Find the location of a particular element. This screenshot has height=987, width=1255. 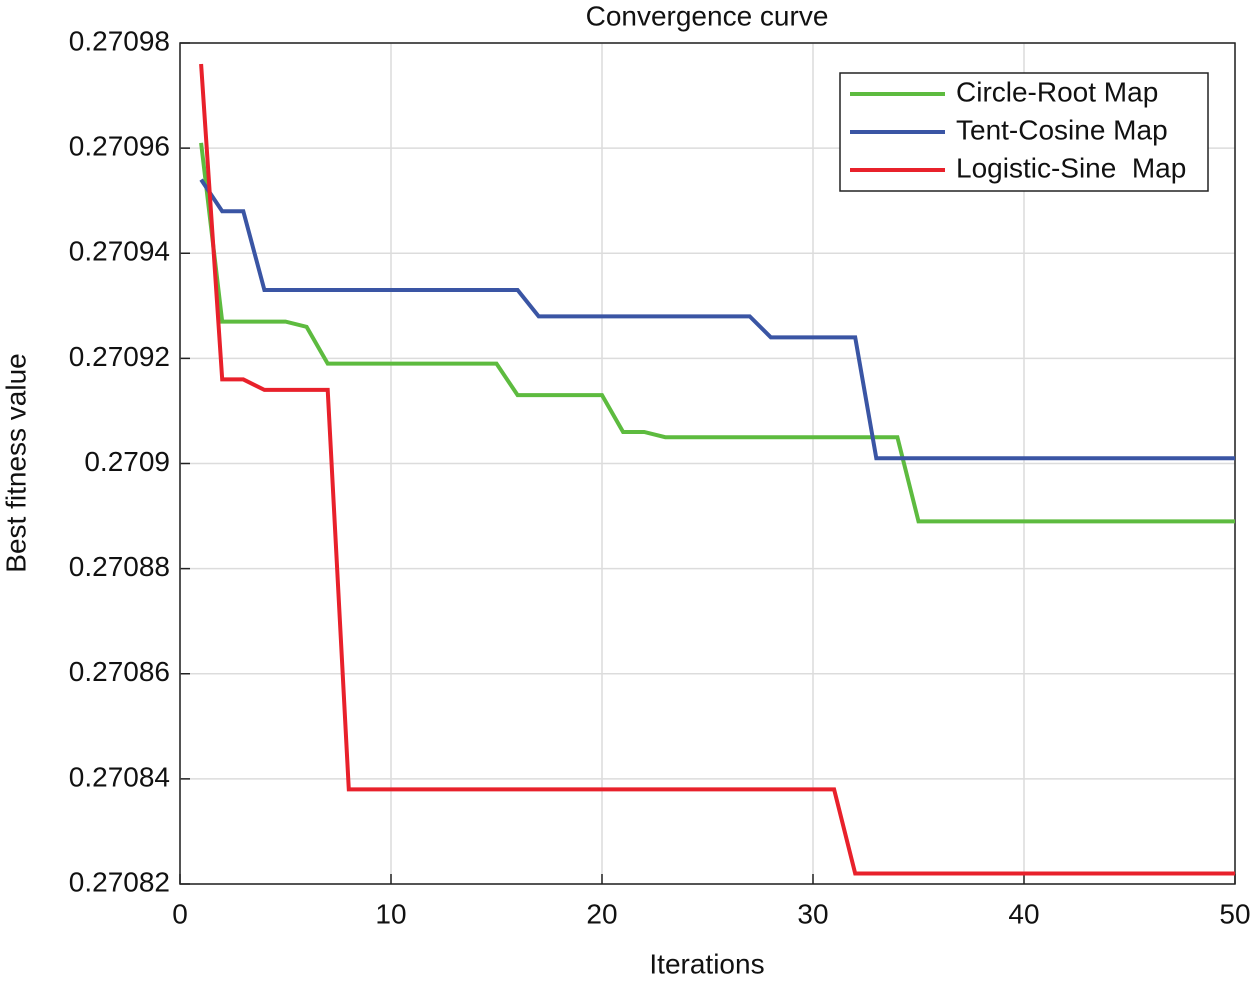

y-tick-label: 0.27086 is located at coordinates (119, 671).